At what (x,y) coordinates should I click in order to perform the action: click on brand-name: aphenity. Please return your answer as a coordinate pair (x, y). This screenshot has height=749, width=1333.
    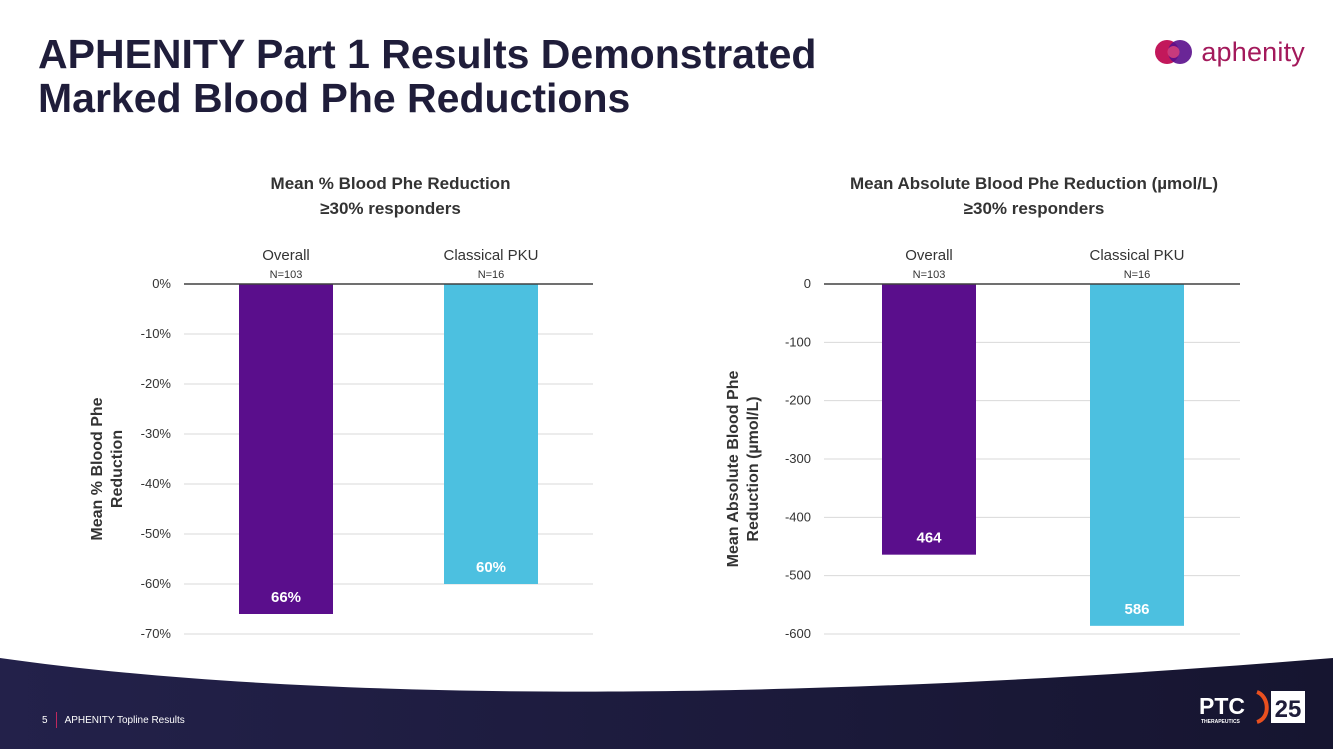
    Looking at the image, I should click on (1253, 51).